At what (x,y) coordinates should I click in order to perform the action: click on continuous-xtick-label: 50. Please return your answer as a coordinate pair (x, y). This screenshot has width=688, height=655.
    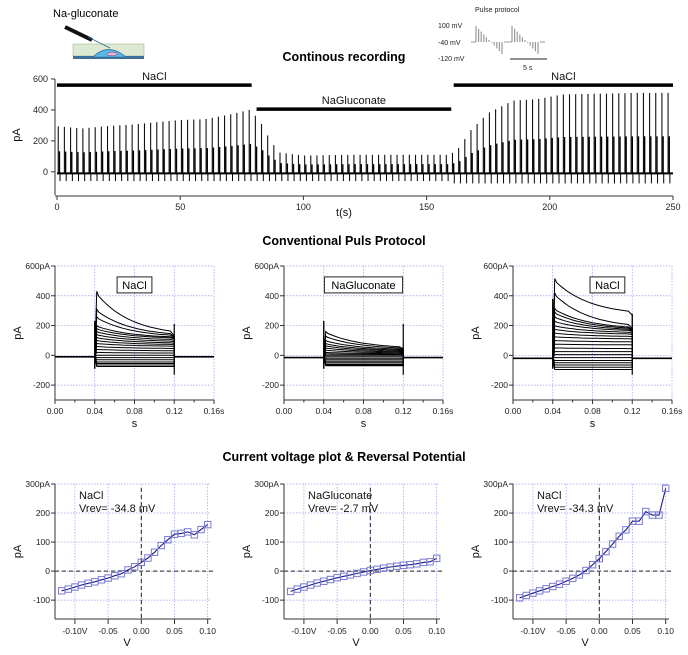
    Looking at the image, I should click on (180, 207).